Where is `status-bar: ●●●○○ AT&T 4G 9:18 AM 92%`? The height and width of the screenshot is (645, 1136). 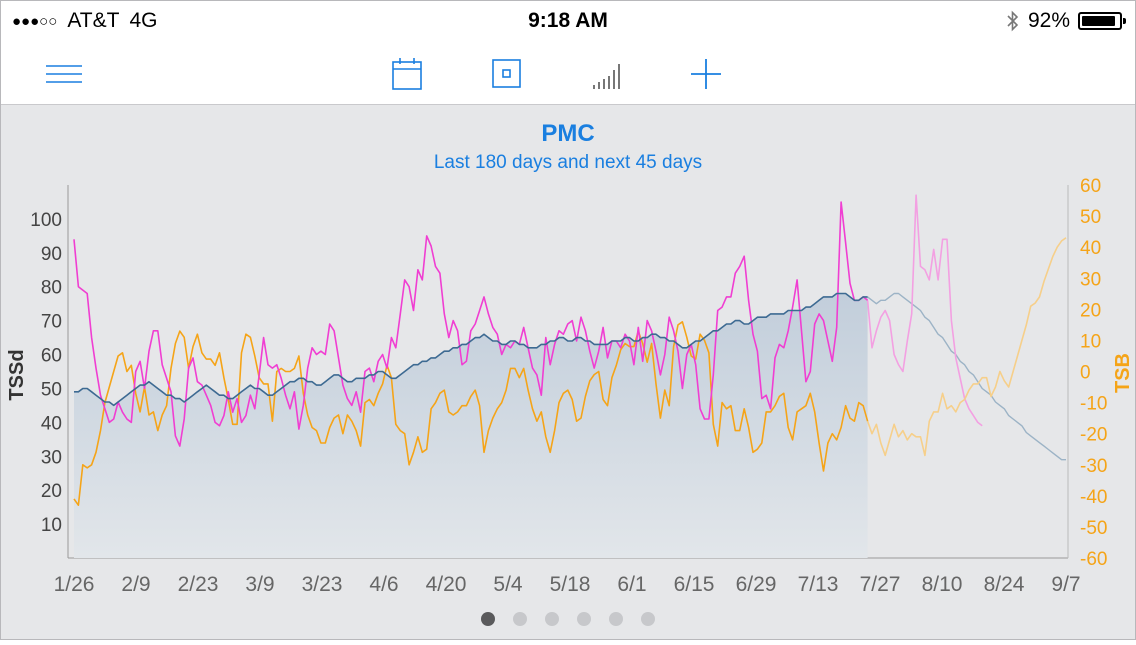
status-bar: ●●●○○ AT&T 4G 9:18 AM 92% is located at coordinates (568, 21).